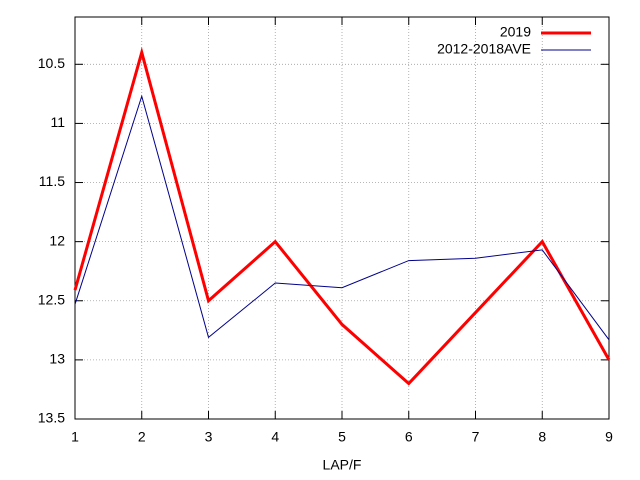 Image resolution: width=640 pixels, height=480 pixels. What do you see at coordinates (51, 63) in the screenshot?
I see `y-tick-label: 10.5` at bounding box center [51, 63].